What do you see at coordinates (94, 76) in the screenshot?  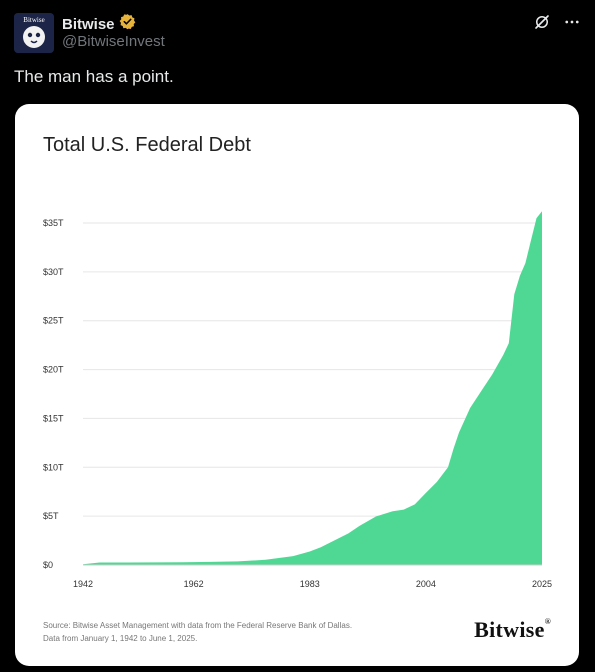 I see `tweet-text: The man has a point.` at bounding box center [94, 76].